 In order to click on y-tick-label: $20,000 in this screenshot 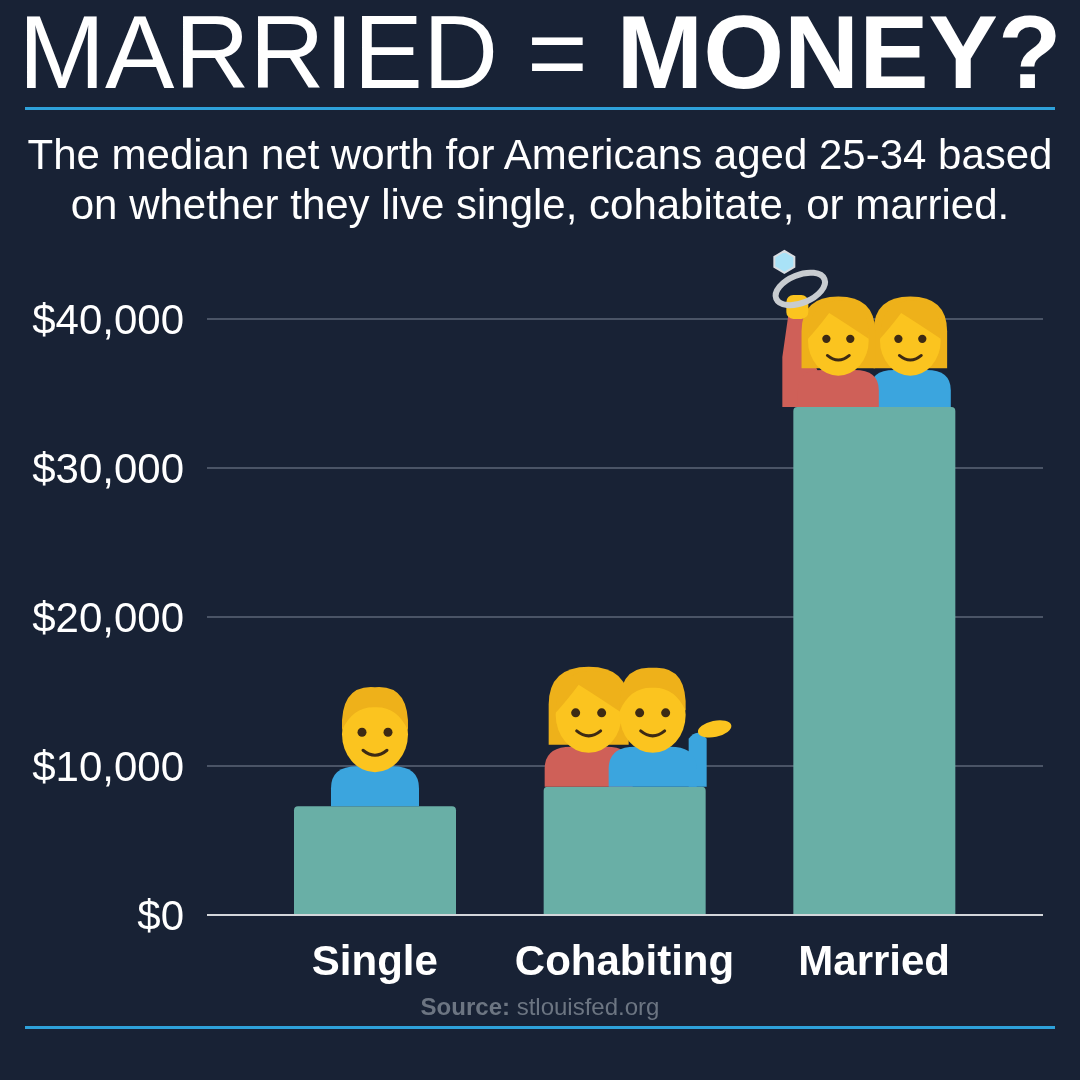, I will do `click(108, 617)`.